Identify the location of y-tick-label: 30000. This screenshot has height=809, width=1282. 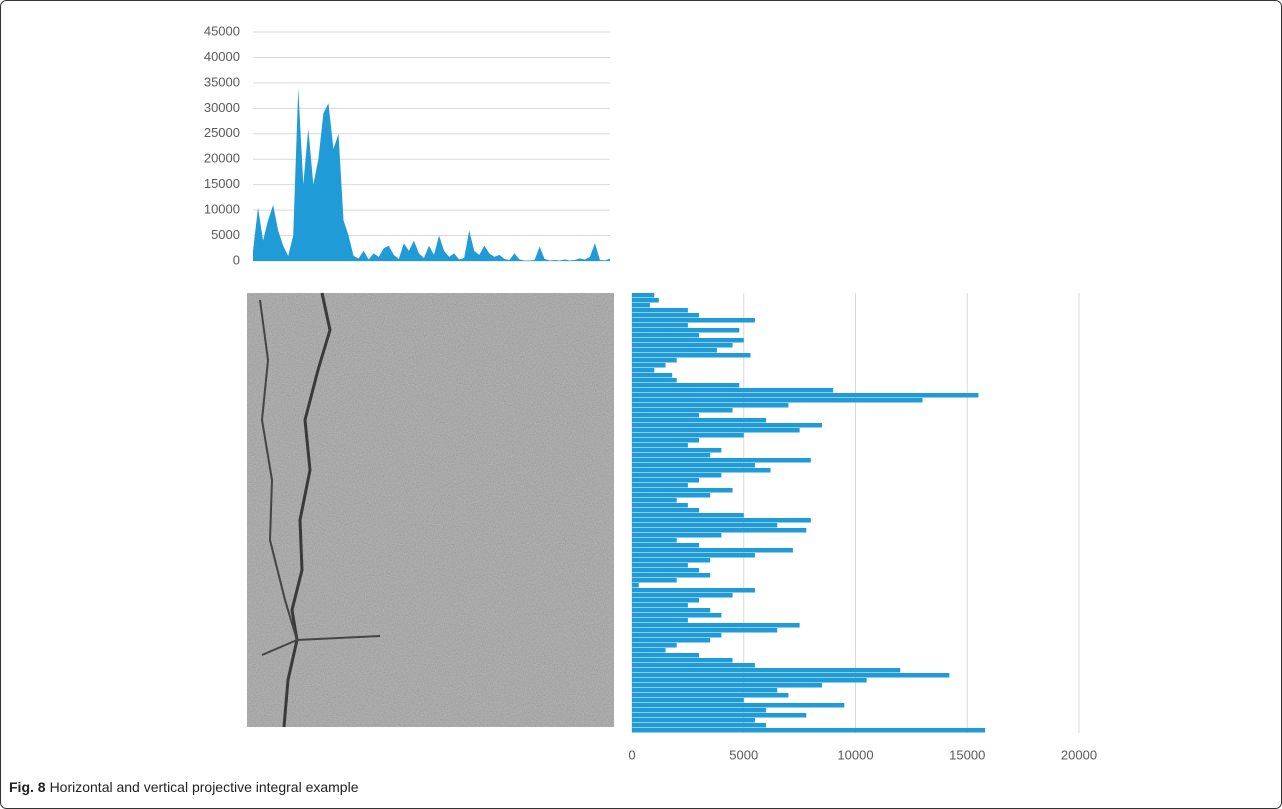
(222, 107).